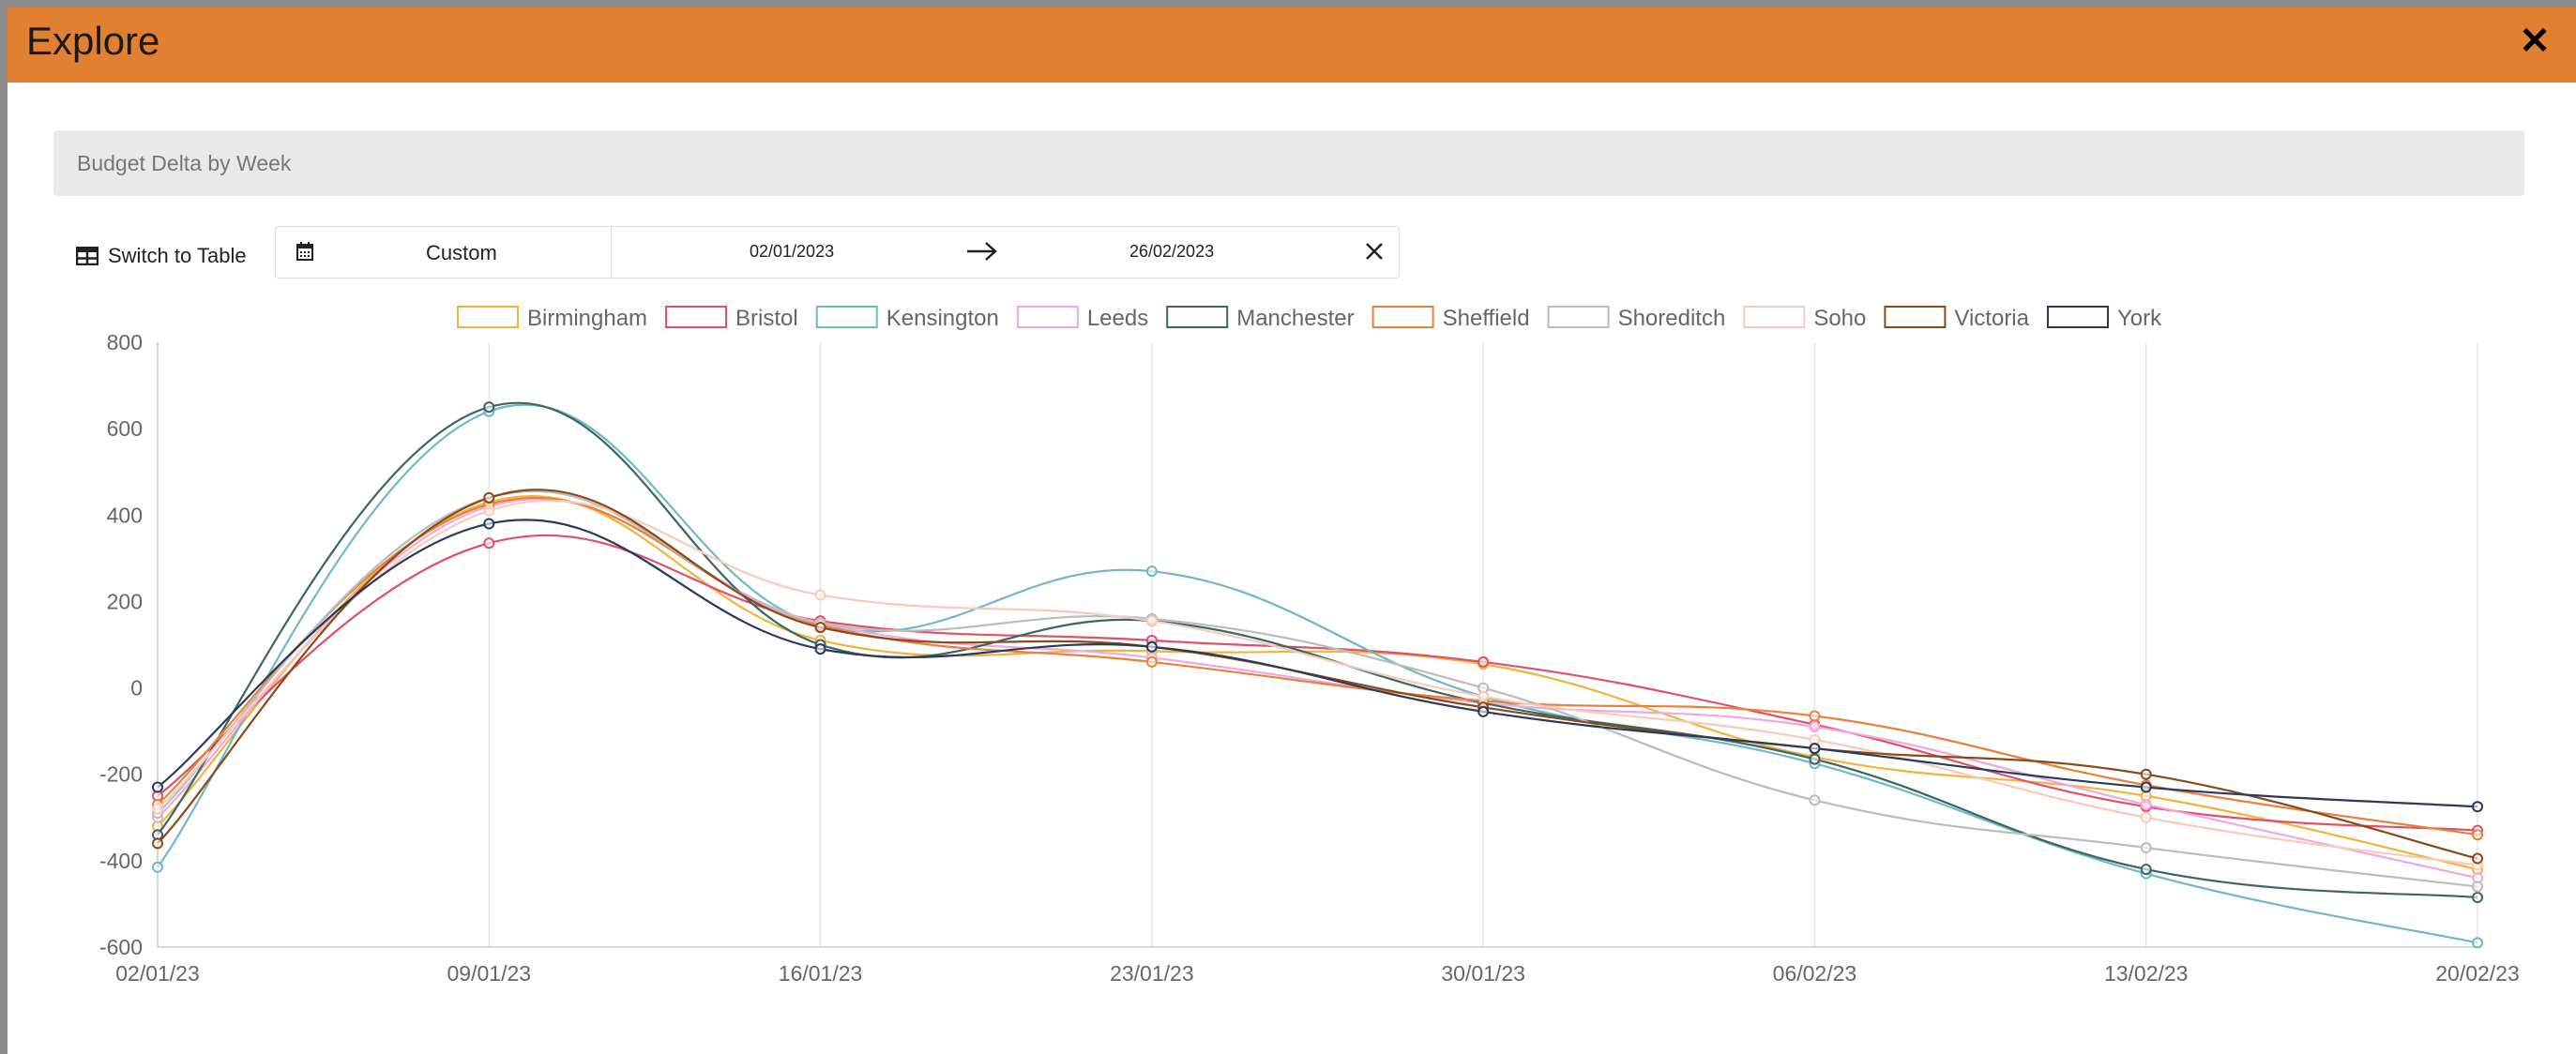 The height and width of the screenshot is (1054, 2576). Describe the element at coordinates (462, 252) in the screenshot. I see `range-preset-select: Custom` at that location.